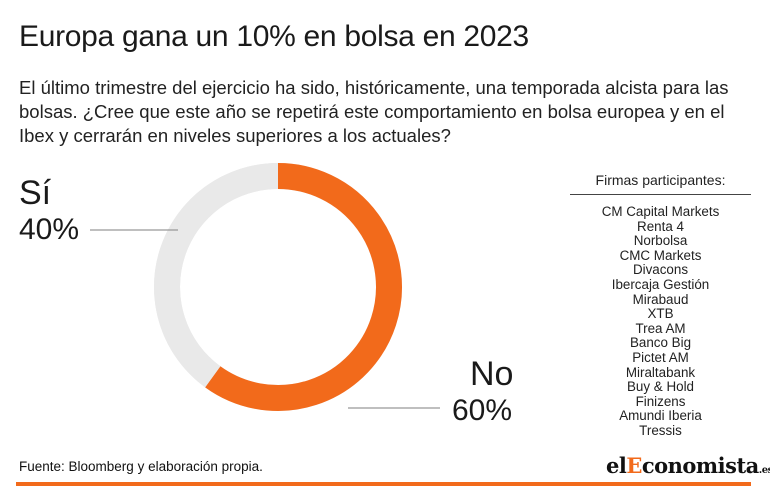  I want to click on firm-item: Tressis, so click(660, 430).